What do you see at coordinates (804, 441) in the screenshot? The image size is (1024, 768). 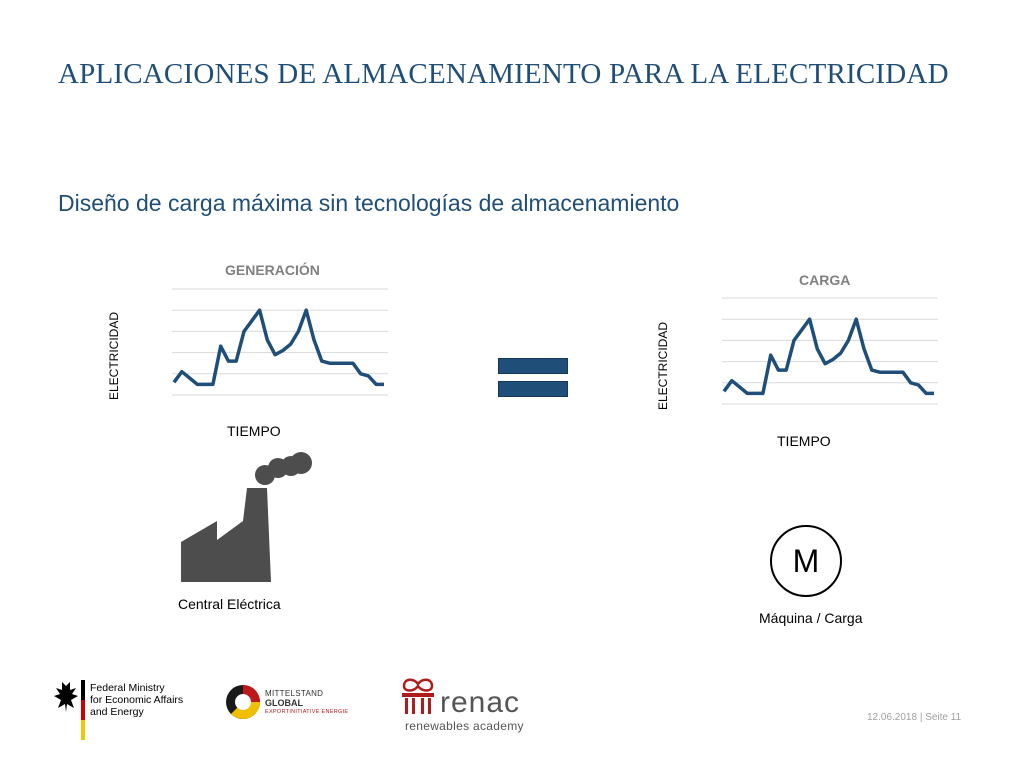 I see `x-axis-label-carga: TIEMPO` at bounding box center [804, 441].